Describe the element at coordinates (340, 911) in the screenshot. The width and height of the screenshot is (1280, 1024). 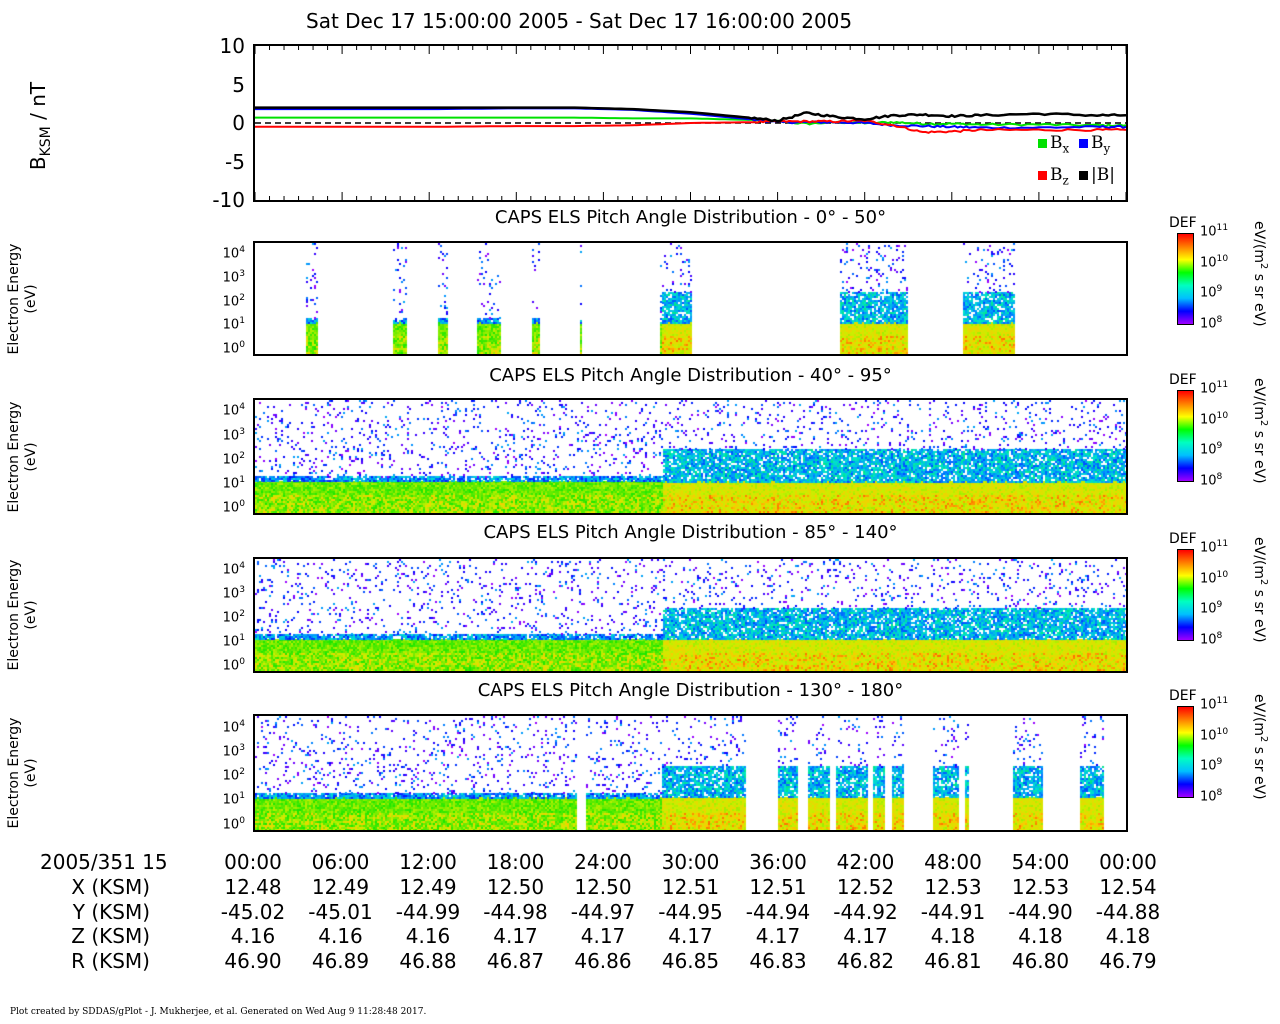
I see `ephemeris-value: -45.01` at that location.